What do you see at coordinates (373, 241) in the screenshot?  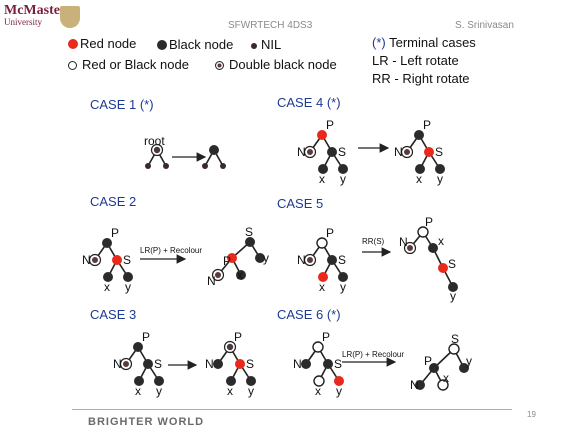 I see `operation-label: RR(S)` at bounding box center [373, 241].